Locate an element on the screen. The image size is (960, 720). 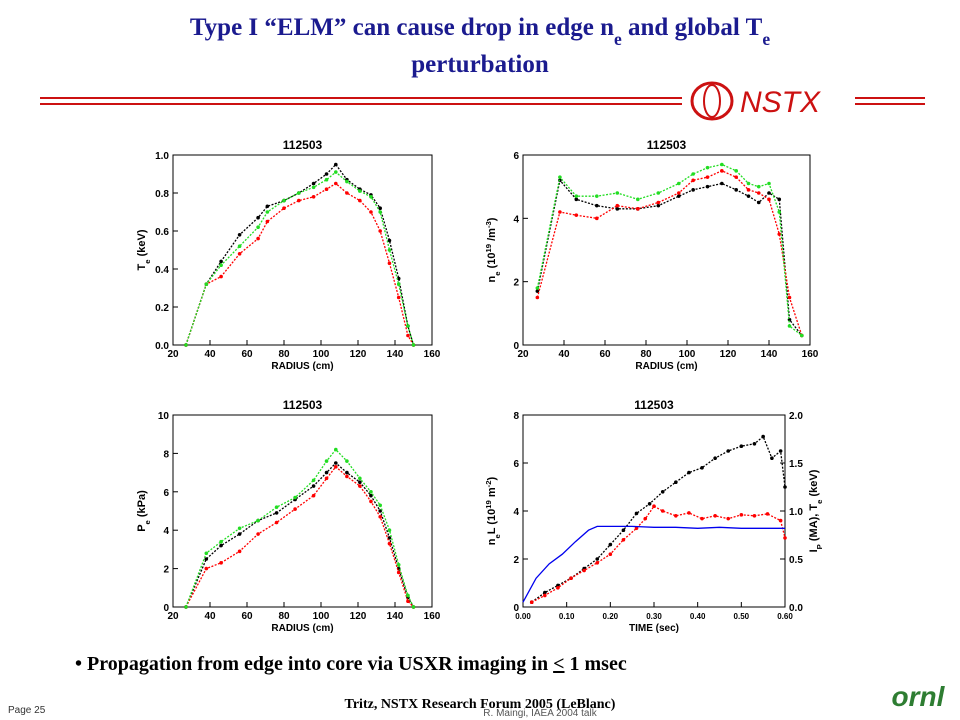
y-axis-label: Pe (kPa) is located at coordinates (144, 511).